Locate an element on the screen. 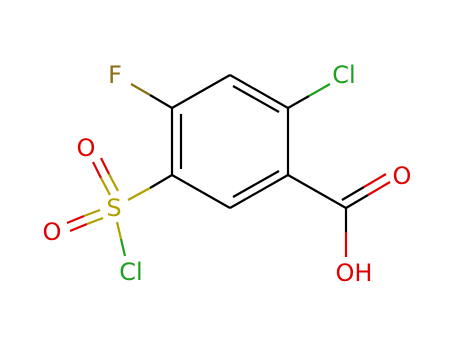 This screenshot has height=350, width=455. atom-label: F is located at coordinates (115, 75).